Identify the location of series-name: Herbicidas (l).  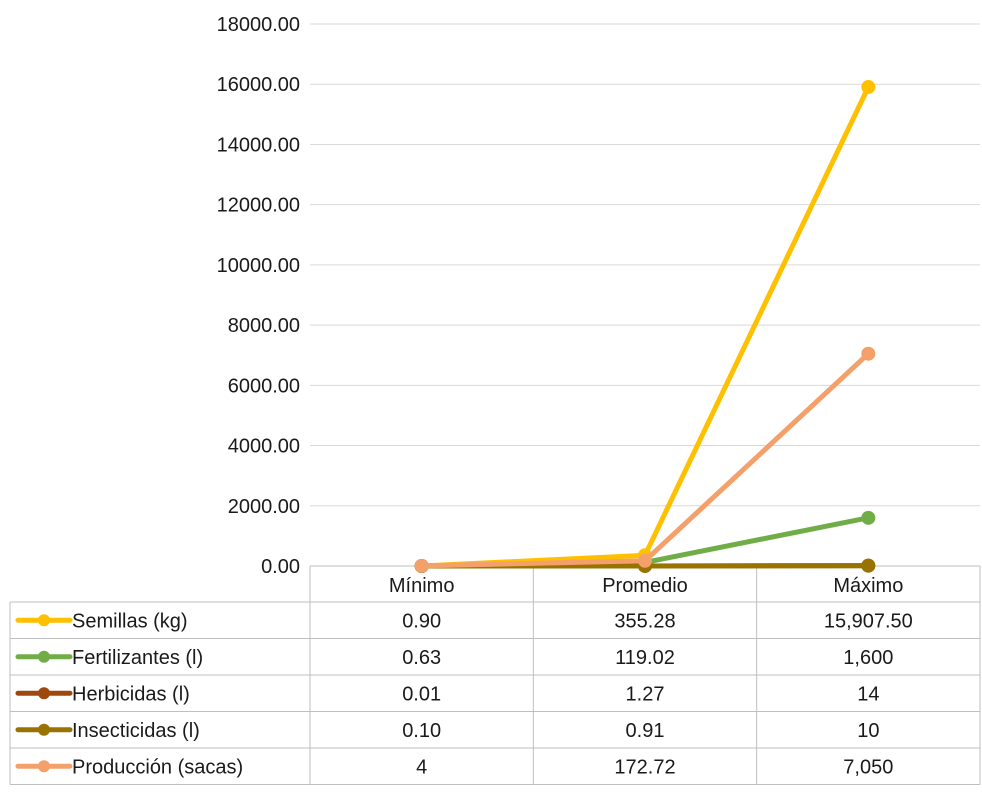
(131, 694).